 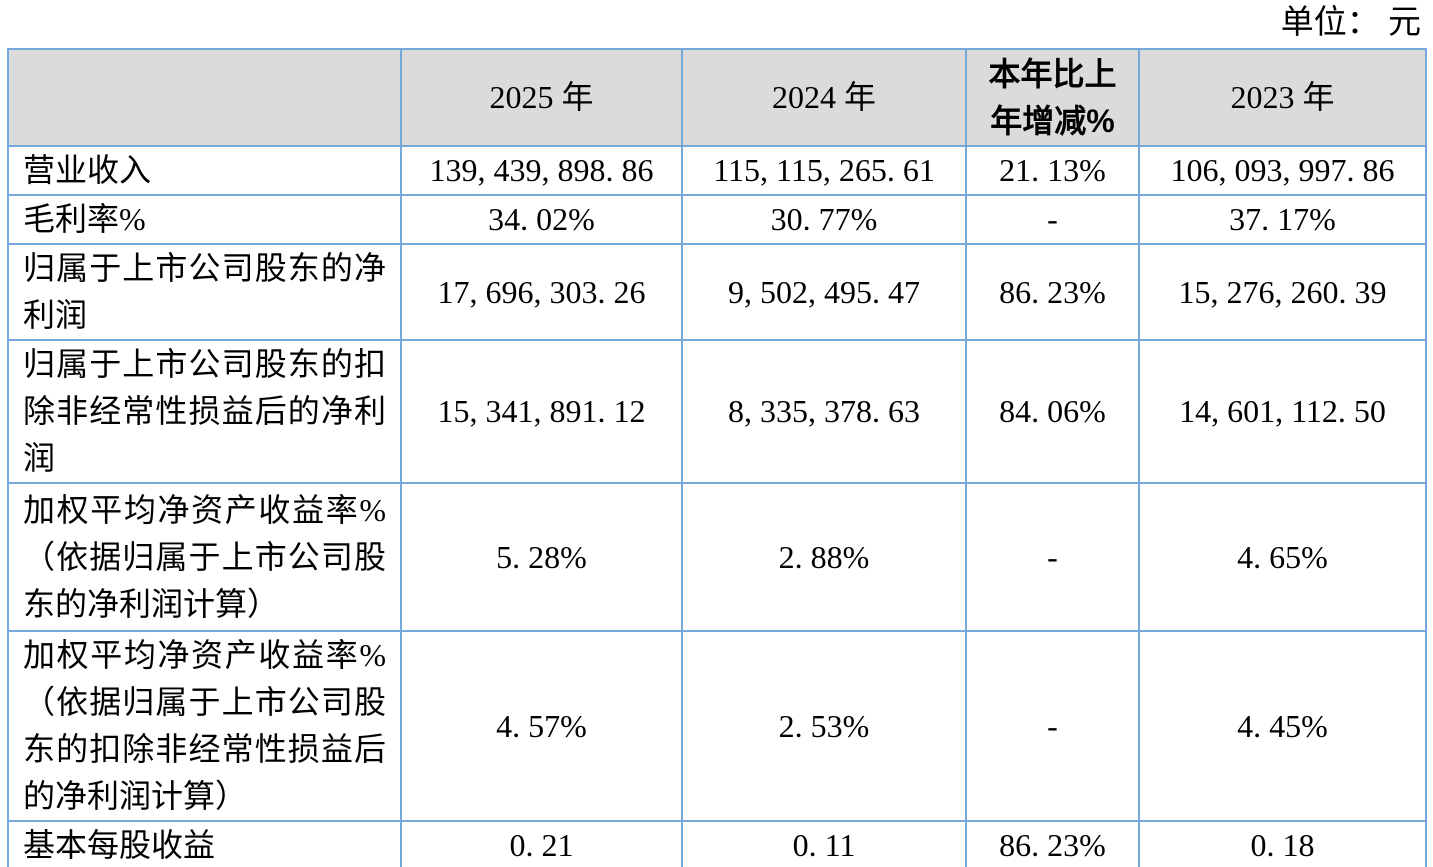 What do you see at coordinates (1052, 97) in the screenshot?
I see `header-cell-change: 本年比上年增减%` at bounding box center [1052, 97].